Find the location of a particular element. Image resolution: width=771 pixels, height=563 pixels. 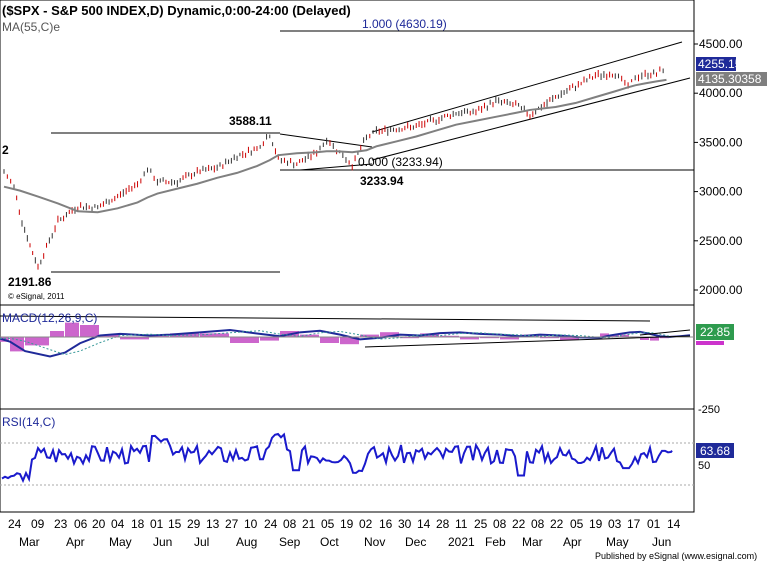

macd-value: 22.85 is located at coordinates (715, 332).